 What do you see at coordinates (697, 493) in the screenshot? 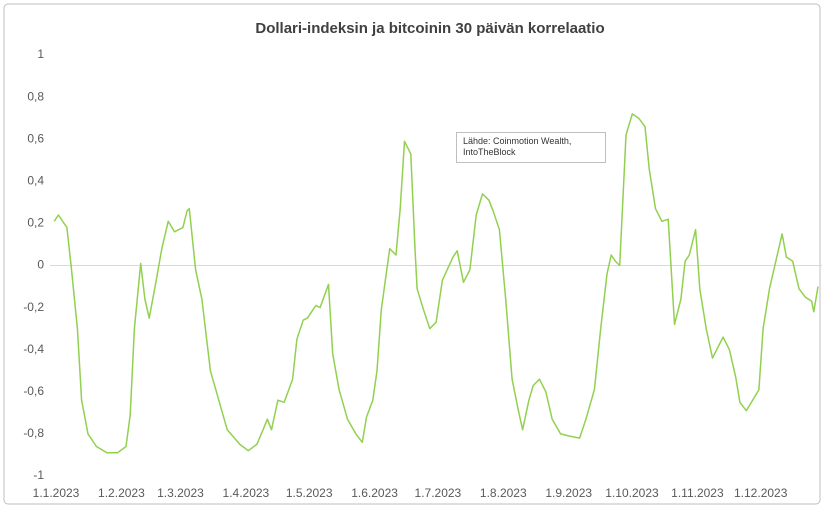
I see `x-tick-label: 1.11.2023` at bounding box center [697, 493].